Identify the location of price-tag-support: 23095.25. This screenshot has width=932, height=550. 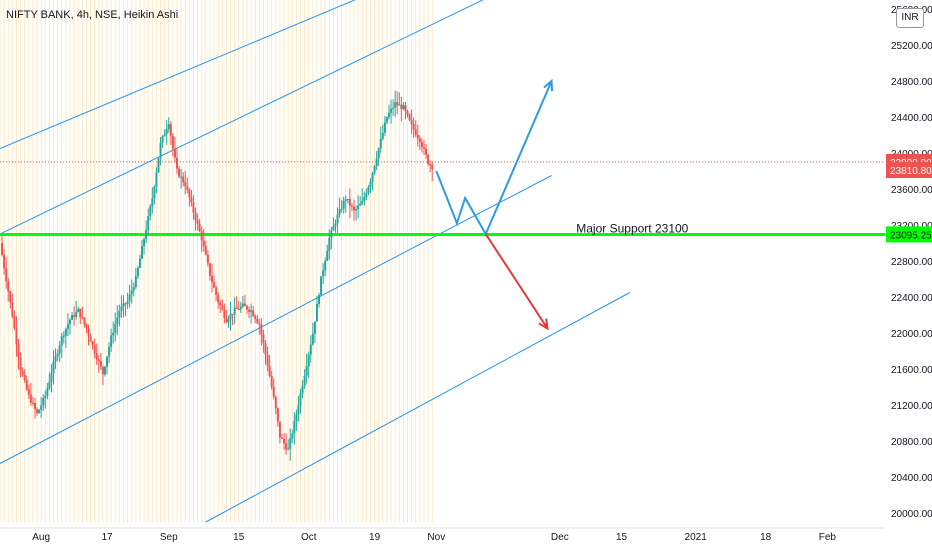
(911, 235).